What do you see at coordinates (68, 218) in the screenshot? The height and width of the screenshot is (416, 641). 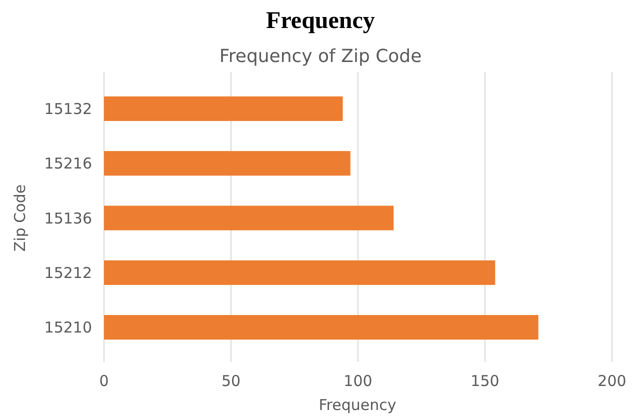 I see `y-tick-label: 15136` at bounding box center [68, 218].